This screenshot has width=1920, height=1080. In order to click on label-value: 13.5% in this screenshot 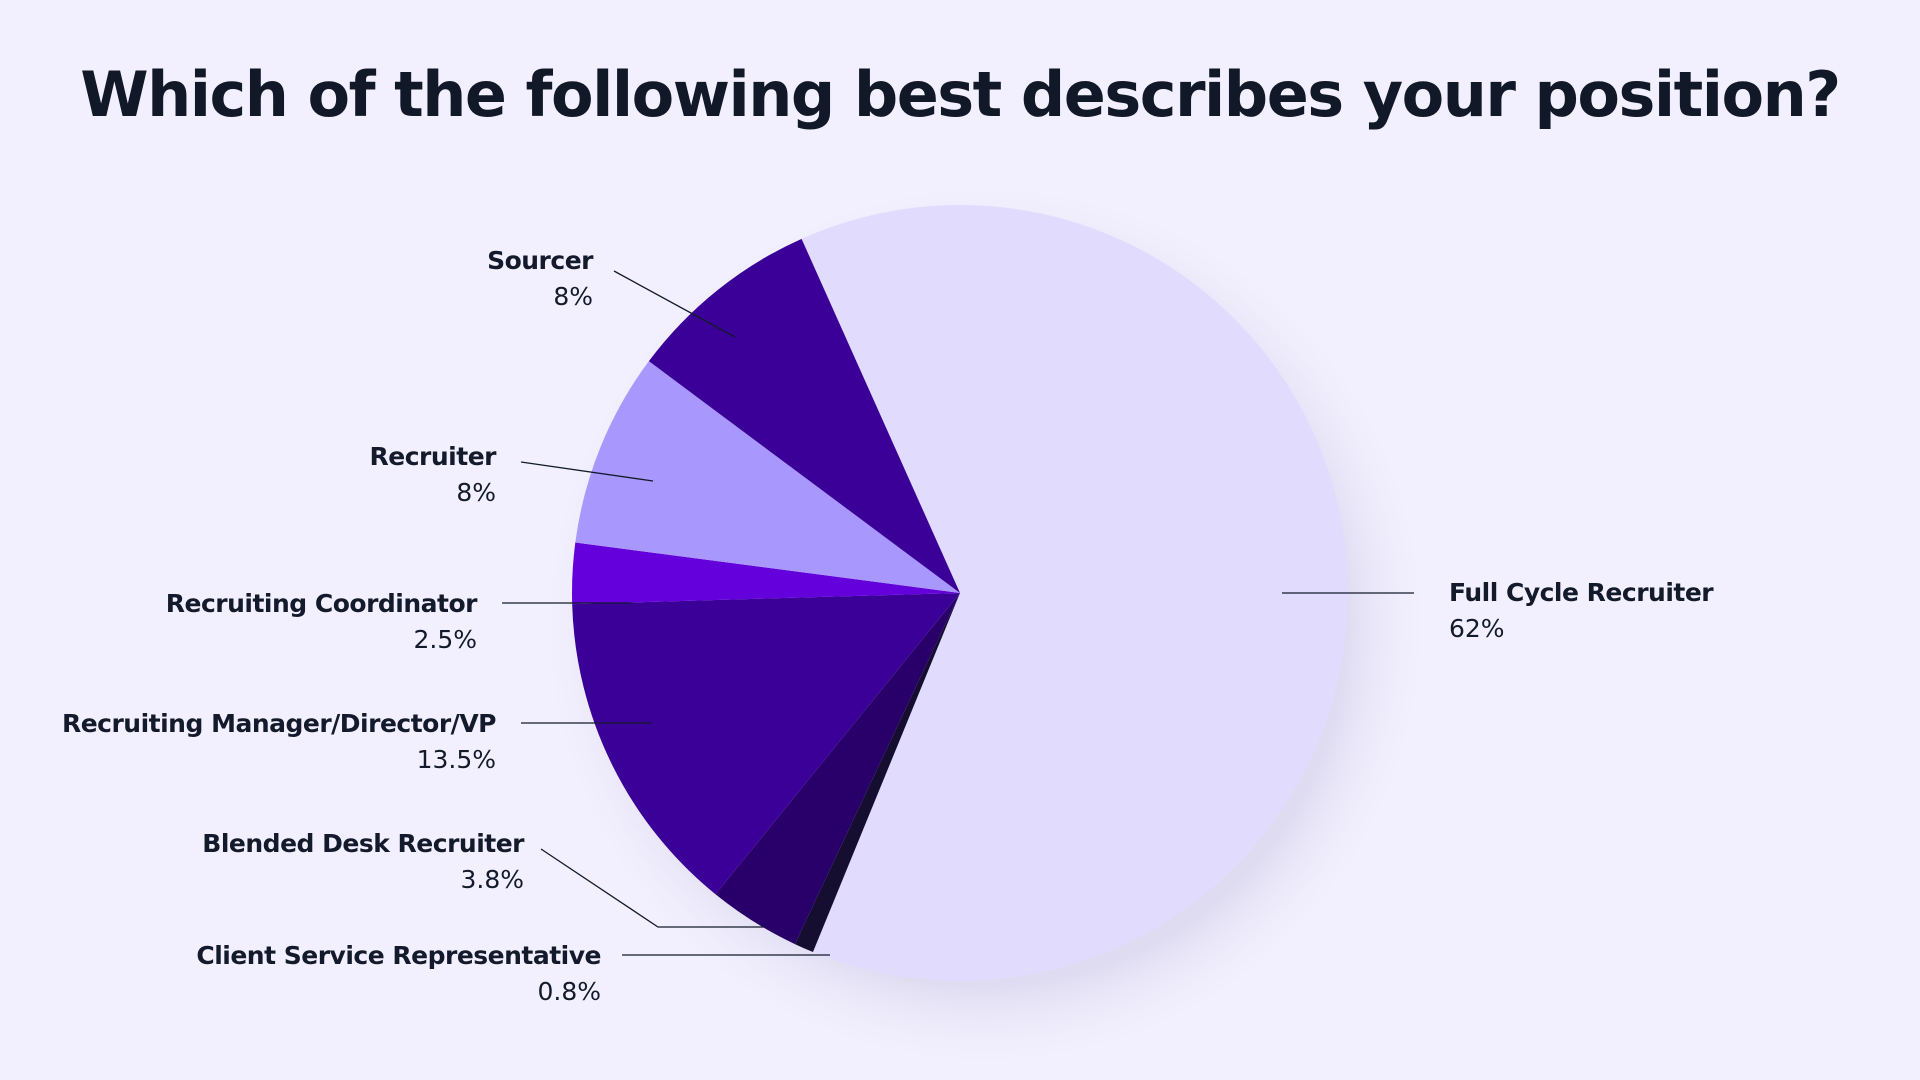, I will do `click(456, 759)`.